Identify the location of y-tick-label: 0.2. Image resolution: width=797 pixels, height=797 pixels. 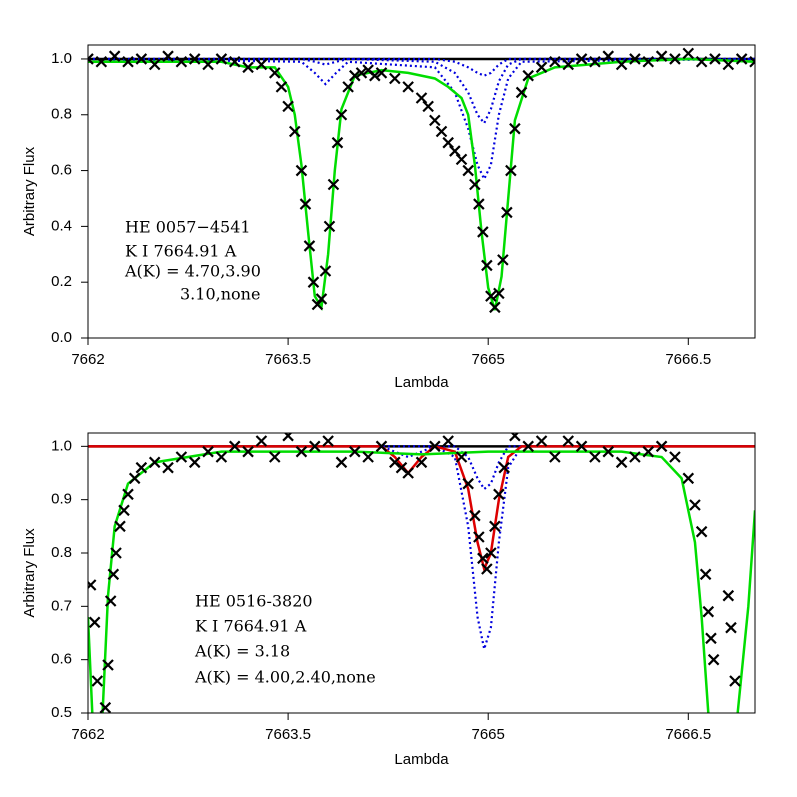
(61, 281).